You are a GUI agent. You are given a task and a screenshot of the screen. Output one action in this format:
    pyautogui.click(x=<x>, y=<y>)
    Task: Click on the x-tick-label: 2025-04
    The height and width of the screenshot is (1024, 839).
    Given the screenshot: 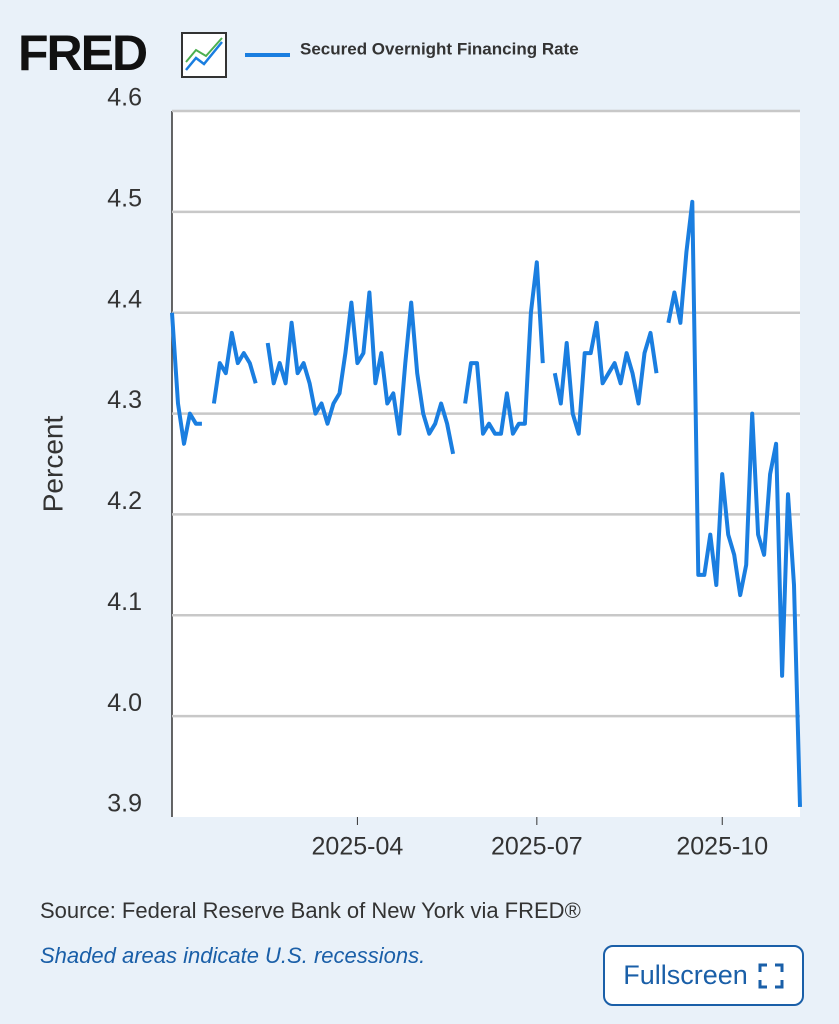 What is the action you would take?
    pyautogui.click(x=358, y=847)
    